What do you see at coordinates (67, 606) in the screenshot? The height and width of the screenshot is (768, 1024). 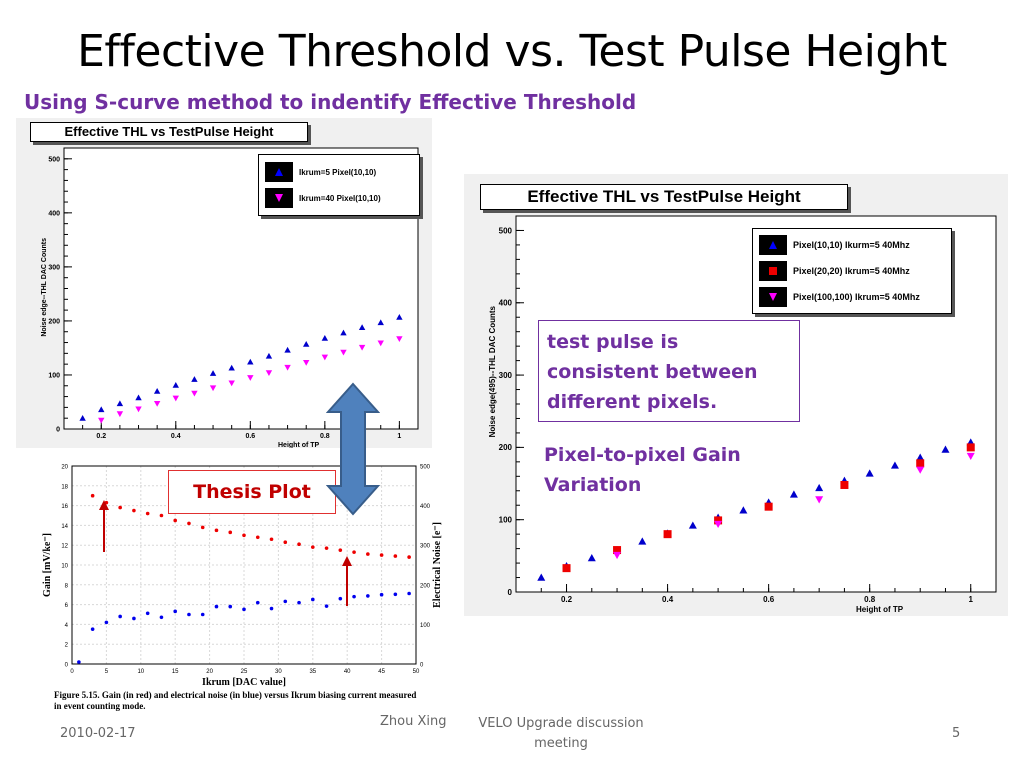 I see `y-tick-label: 6` at bounding box center [67, 606].